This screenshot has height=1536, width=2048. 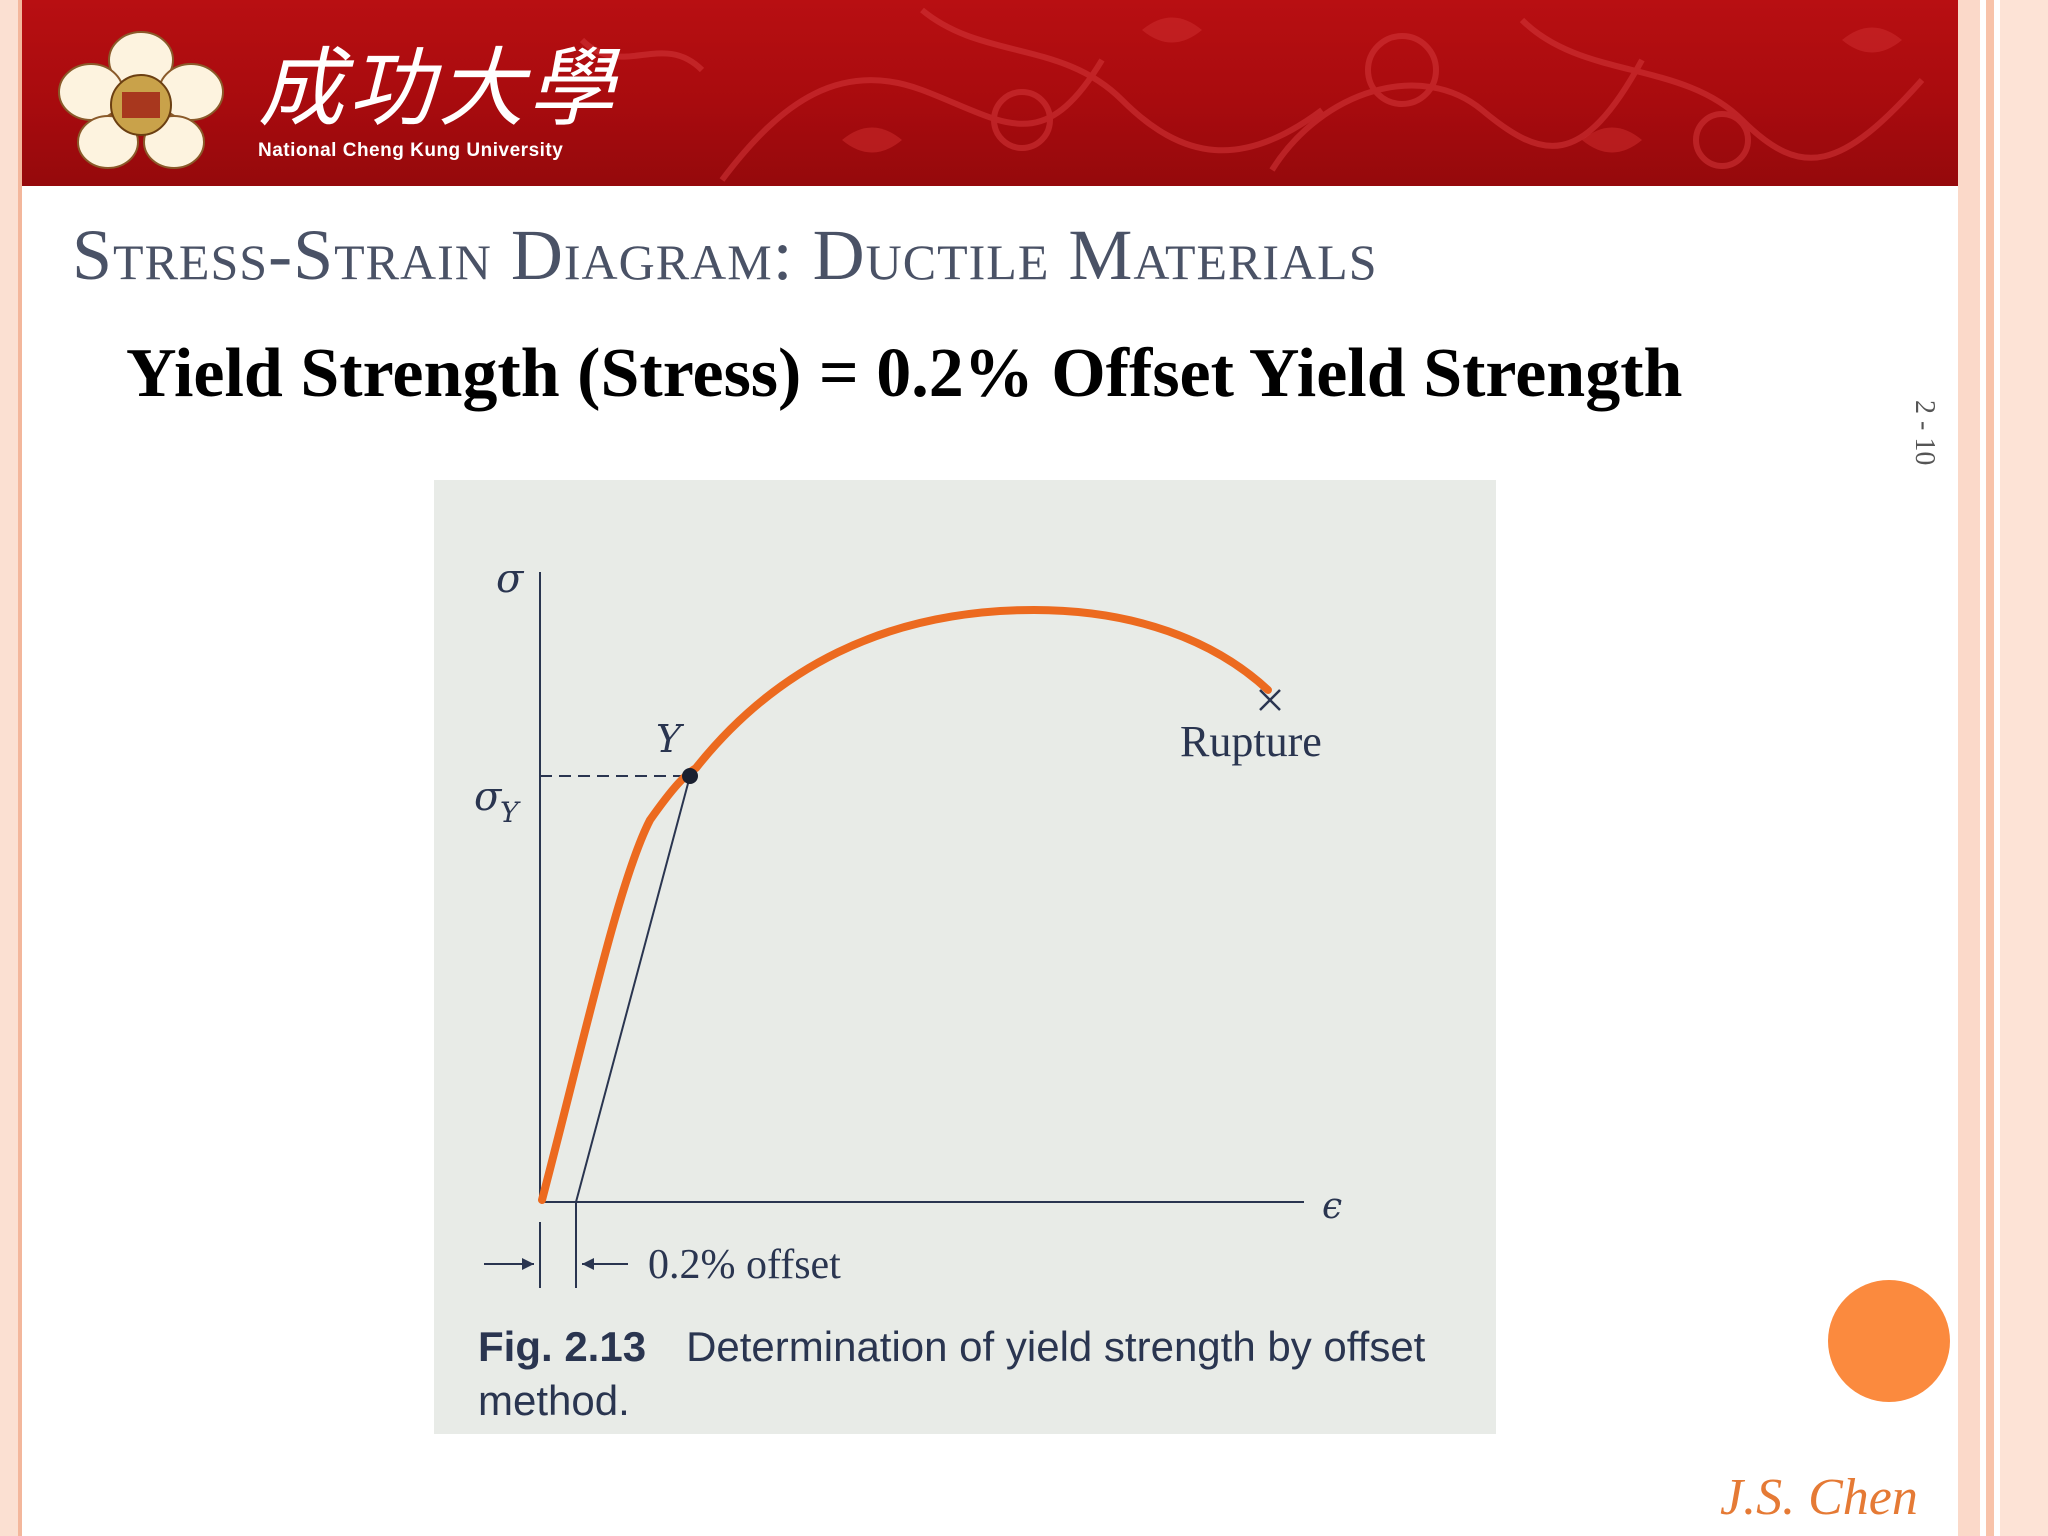 I want to click on page-number-text: 2 - 10, so click(x=1924, y=433).